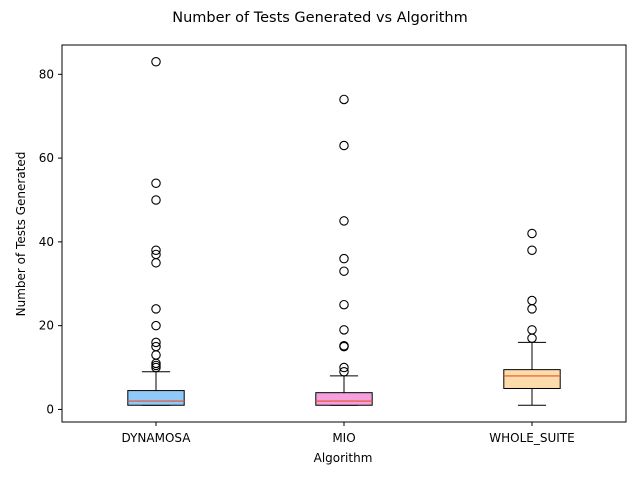 This screenshot has width=640, height=480. I want to click on chart-title: Number of Tests Generated vs Algorithm, so click(319, 18).